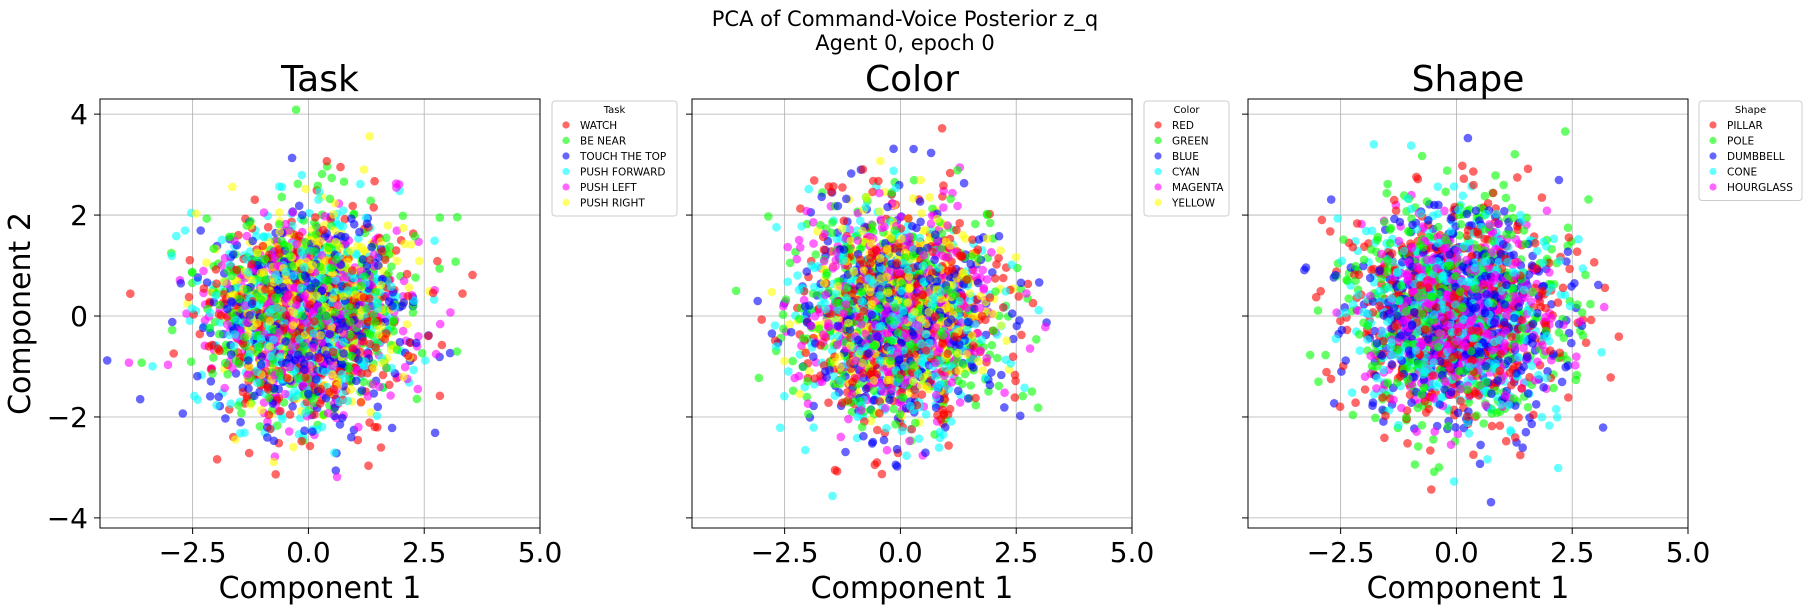  What do you see at coordinates (622, 173) in the screenshot?
I see `legend-entry: PUSH FORWARD` at bounding box center [622, 173].